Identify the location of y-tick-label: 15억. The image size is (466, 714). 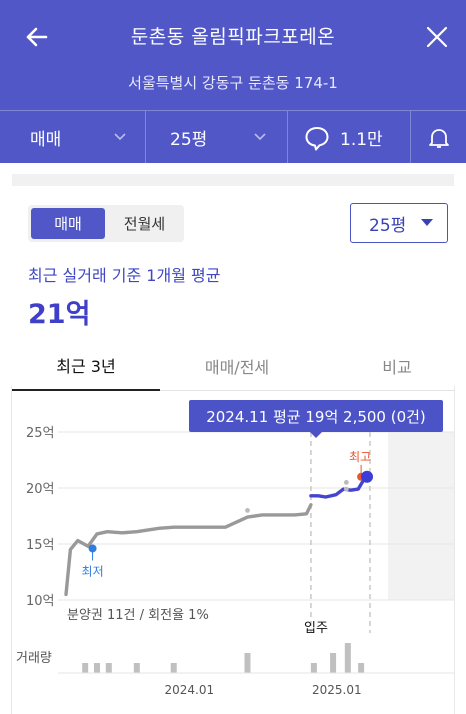
(40, 545).